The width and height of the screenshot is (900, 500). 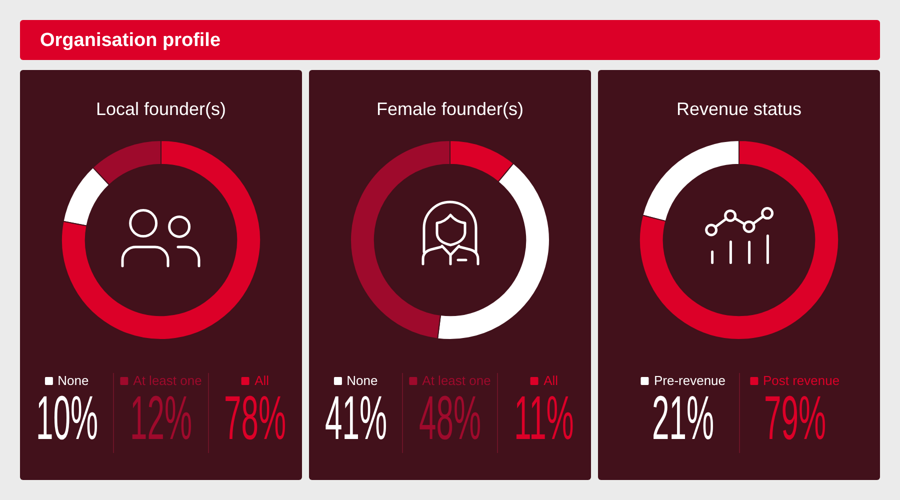 I want to click on chart-title: Revenue status, so click(x=739, y=109).